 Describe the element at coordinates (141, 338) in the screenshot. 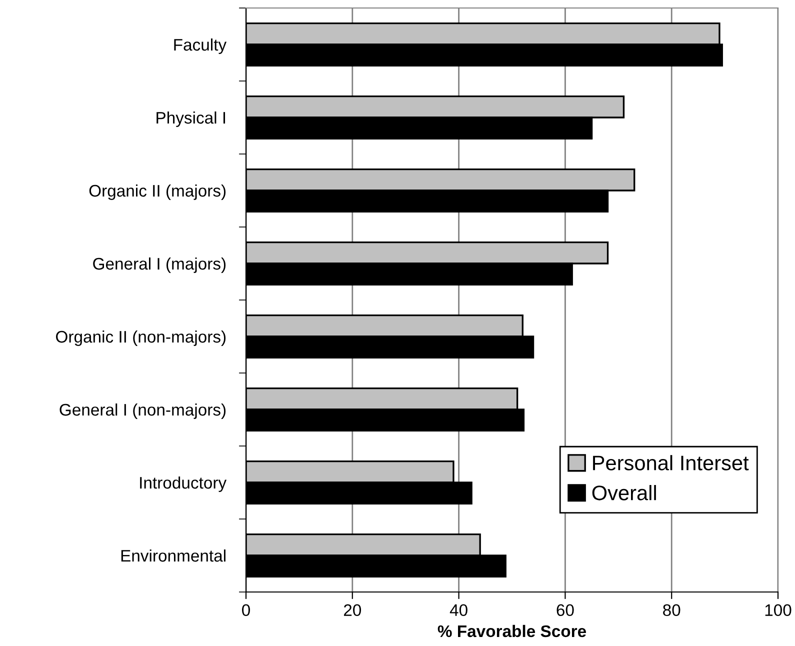

I see `y-tick-label: Organic II (non-majors)` at that location.